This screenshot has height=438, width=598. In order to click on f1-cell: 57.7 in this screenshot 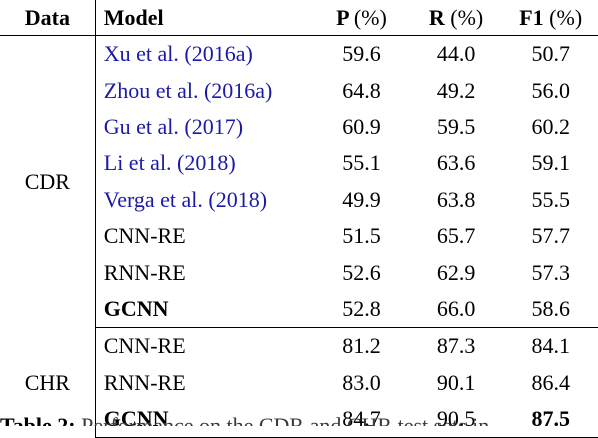, I will do `click(550, 236)`.